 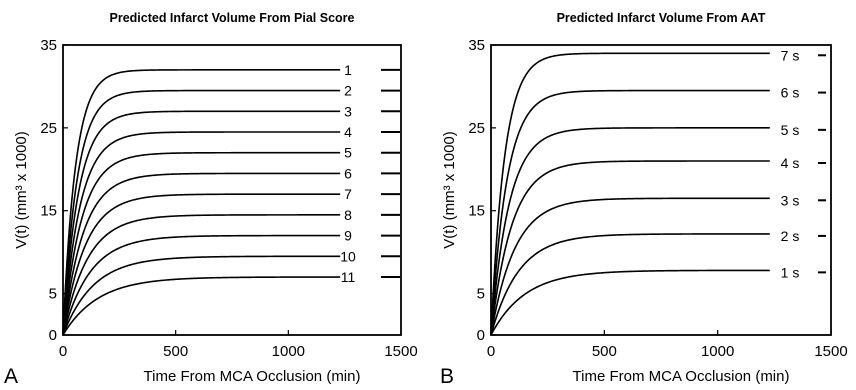 What do you see at coordinates (348, 132) in the screenshot?
I see `legend-label: 4` at bounding box center [348, 132].